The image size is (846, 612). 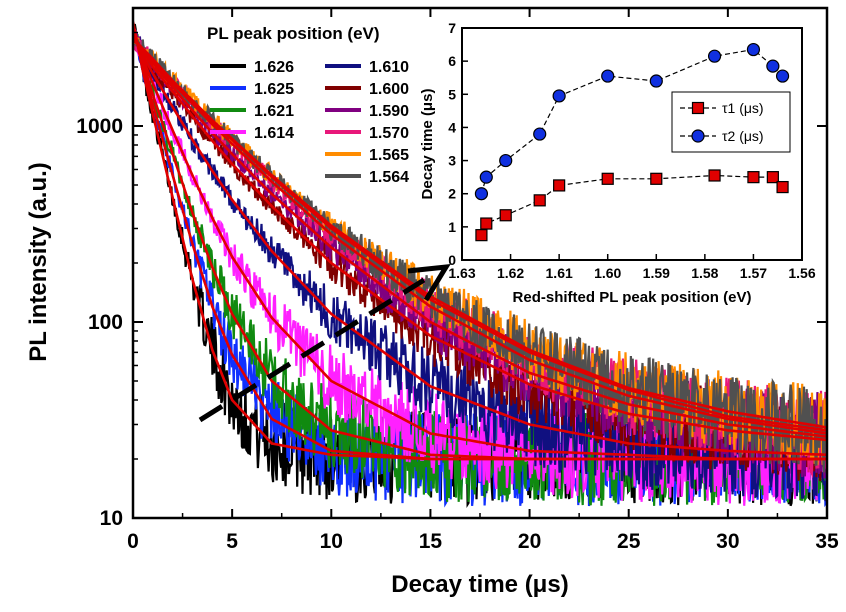 I want to click on inset-x-axis-title: Red-shifted PL peak position (eV), so click(x=632, y=297).